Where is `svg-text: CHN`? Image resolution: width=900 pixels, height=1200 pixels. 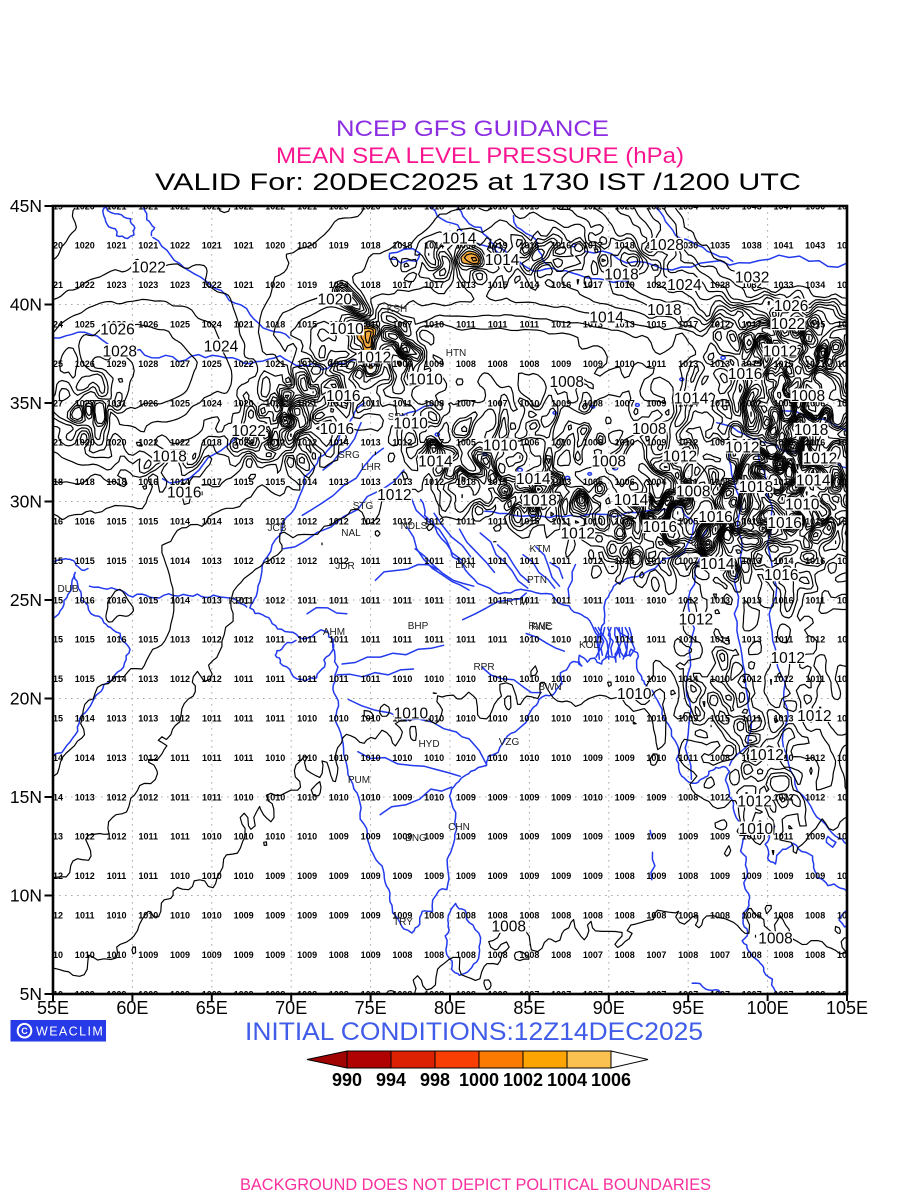
svg-text: CHN is located at coordinates (459, 827).